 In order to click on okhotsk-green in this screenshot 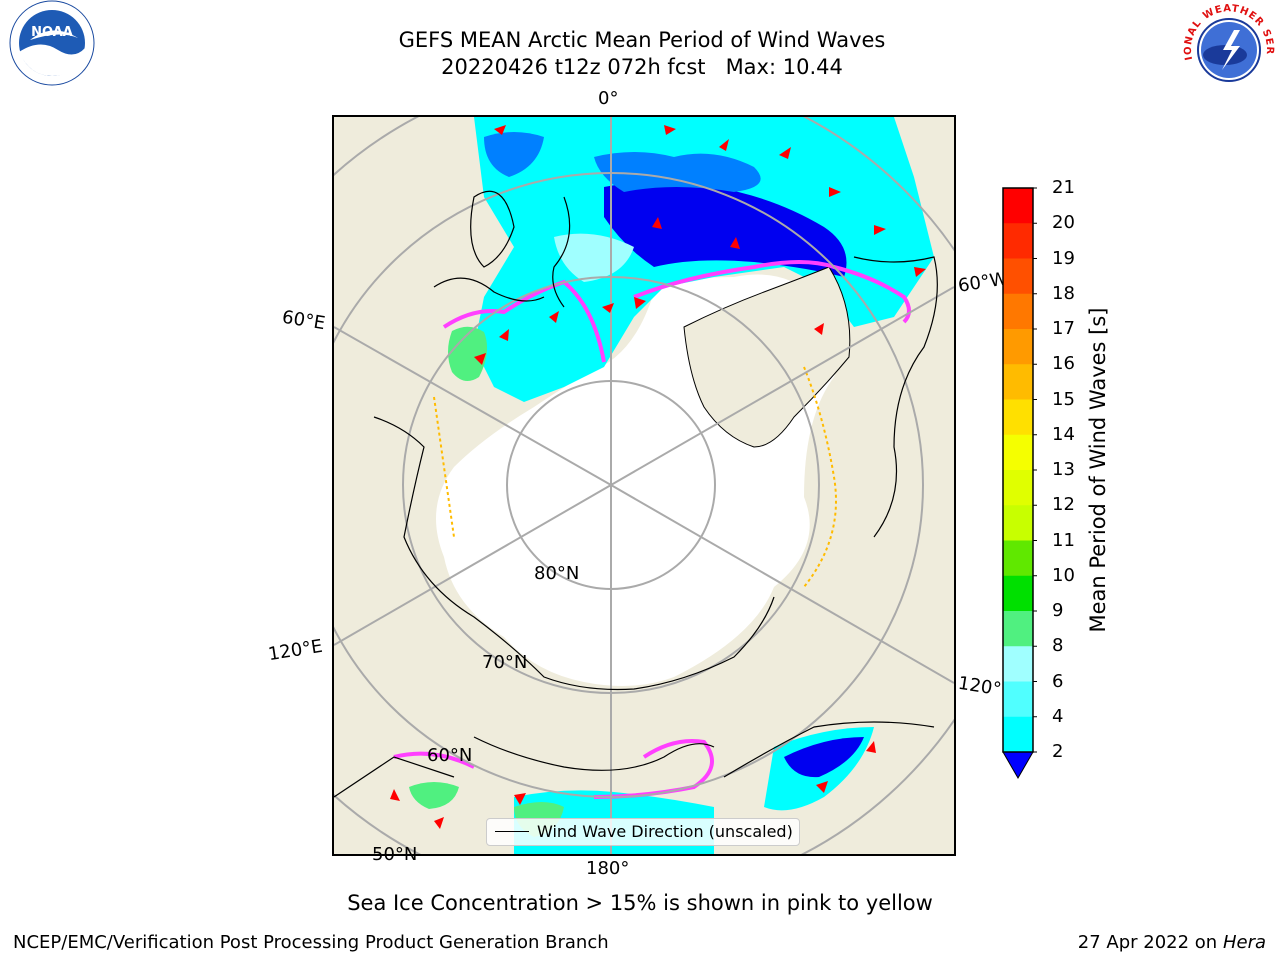, I will do `click(434, 795)`.